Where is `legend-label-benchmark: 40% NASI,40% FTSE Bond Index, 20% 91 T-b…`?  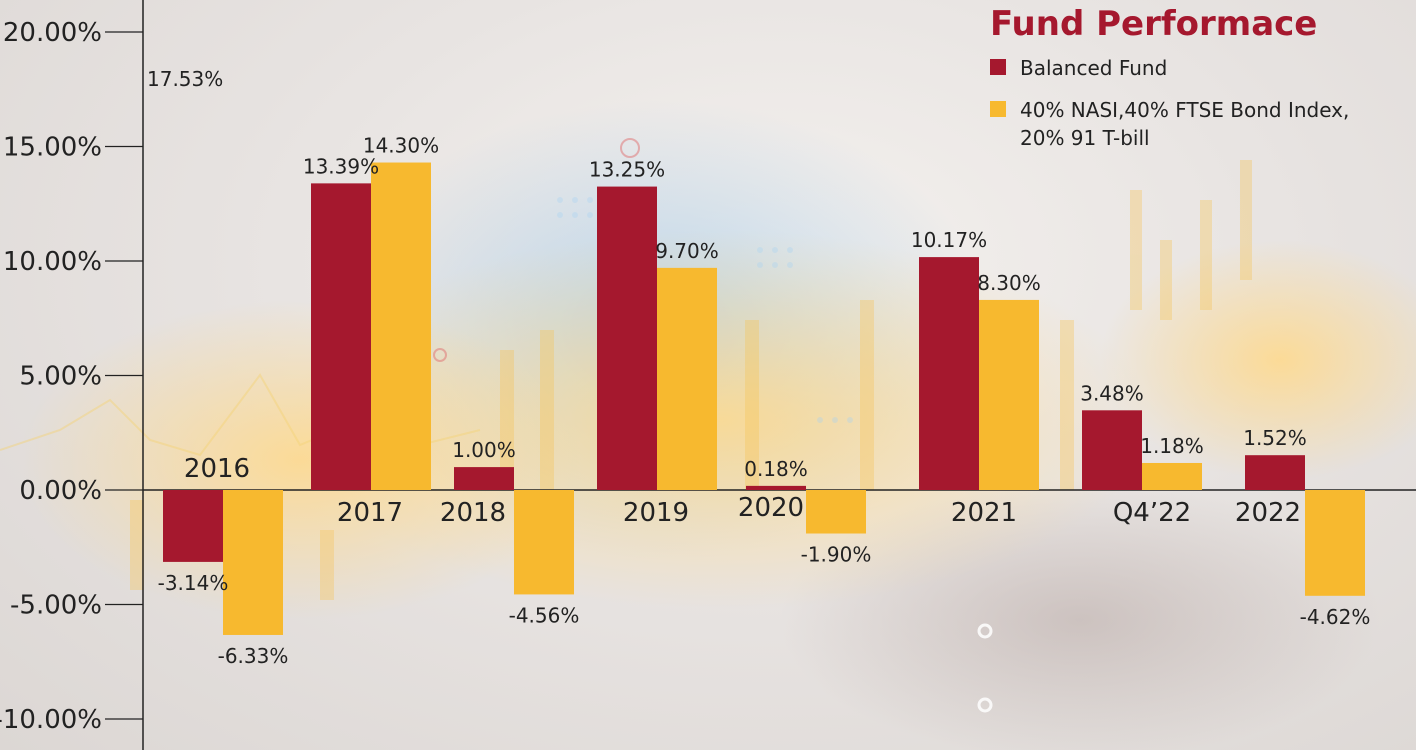 legend-label-benchmark: 40% NASI,40% FTSE Bond Index, 20% 91 T-b… is located at coordinates (1185, 124).